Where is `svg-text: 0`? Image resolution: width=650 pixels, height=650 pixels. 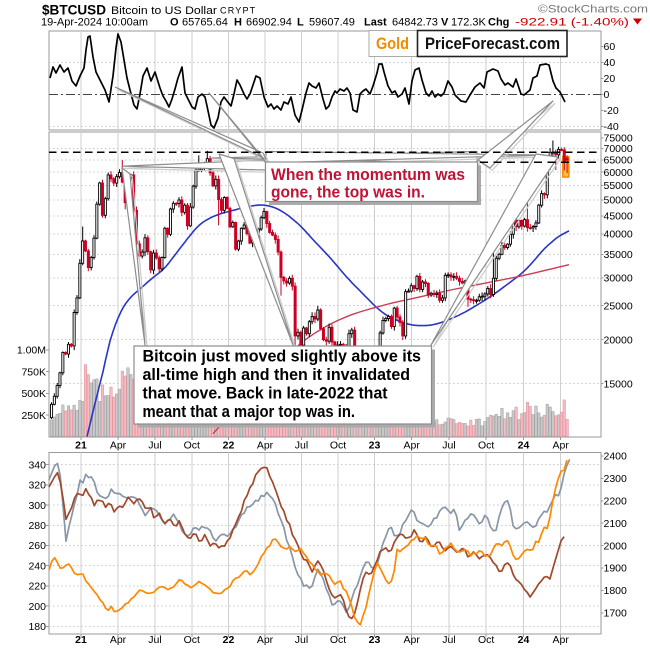
svg-text: 0 is located at coordinates (607, 95).